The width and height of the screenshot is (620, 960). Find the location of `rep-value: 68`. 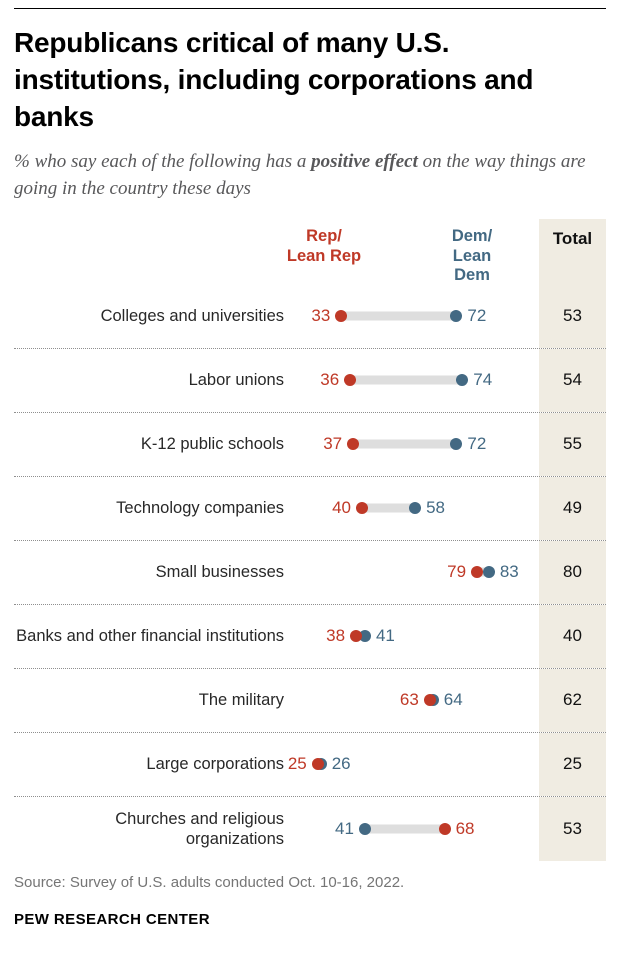

rep-value: 68 is located at coordinates (465, 828).